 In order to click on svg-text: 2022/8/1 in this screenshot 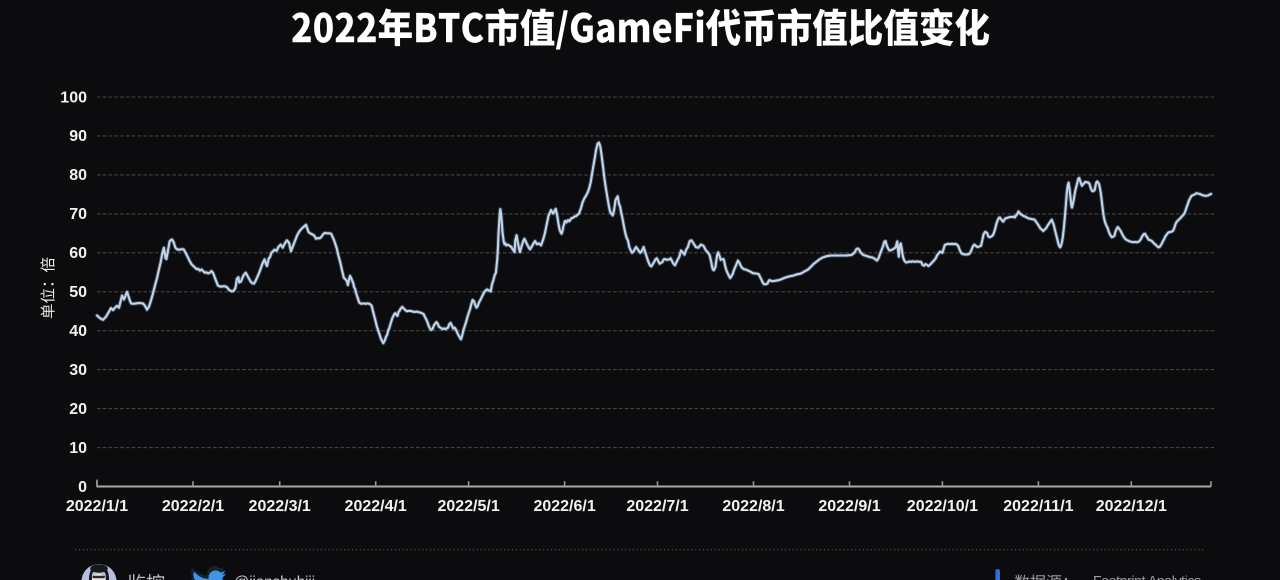, I will do `click(753, 506)`.